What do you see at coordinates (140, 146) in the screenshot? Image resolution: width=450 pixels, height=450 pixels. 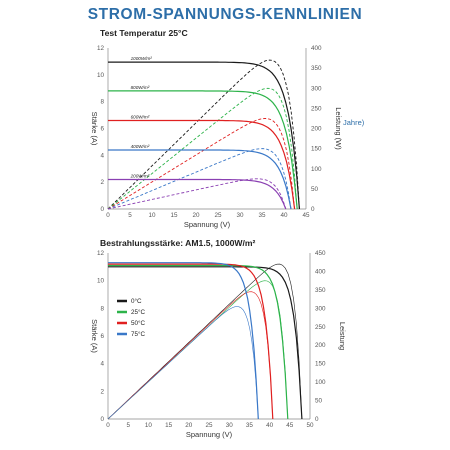 I see `series-label: 400W/m²` at bounding box center [140, 146].